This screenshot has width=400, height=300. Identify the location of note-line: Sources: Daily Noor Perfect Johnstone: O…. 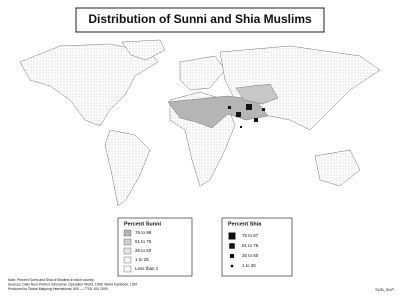
(72, 284).